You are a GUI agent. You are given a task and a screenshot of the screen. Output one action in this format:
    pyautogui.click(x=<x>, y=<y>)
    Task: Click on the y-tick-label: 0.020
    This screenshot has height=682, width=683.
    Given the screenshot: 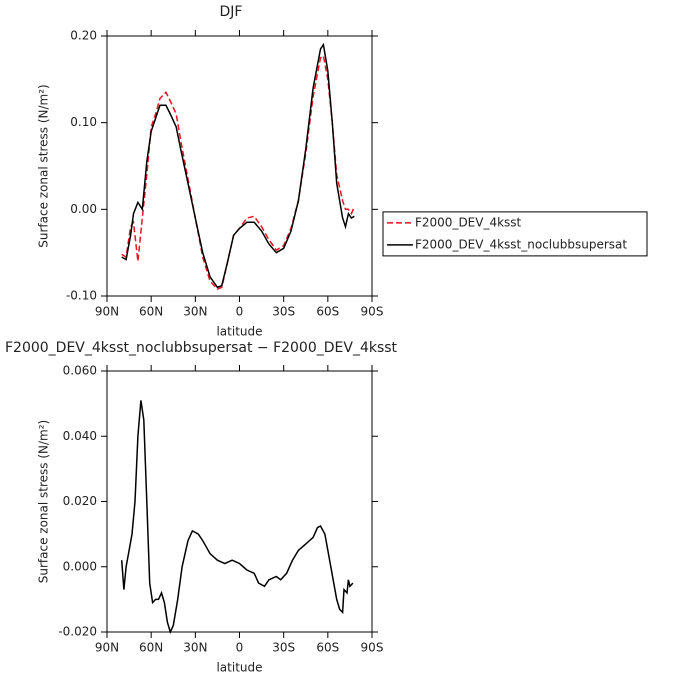 What is the action you would take?
    pyautogui.click(x=80, y=501)
    